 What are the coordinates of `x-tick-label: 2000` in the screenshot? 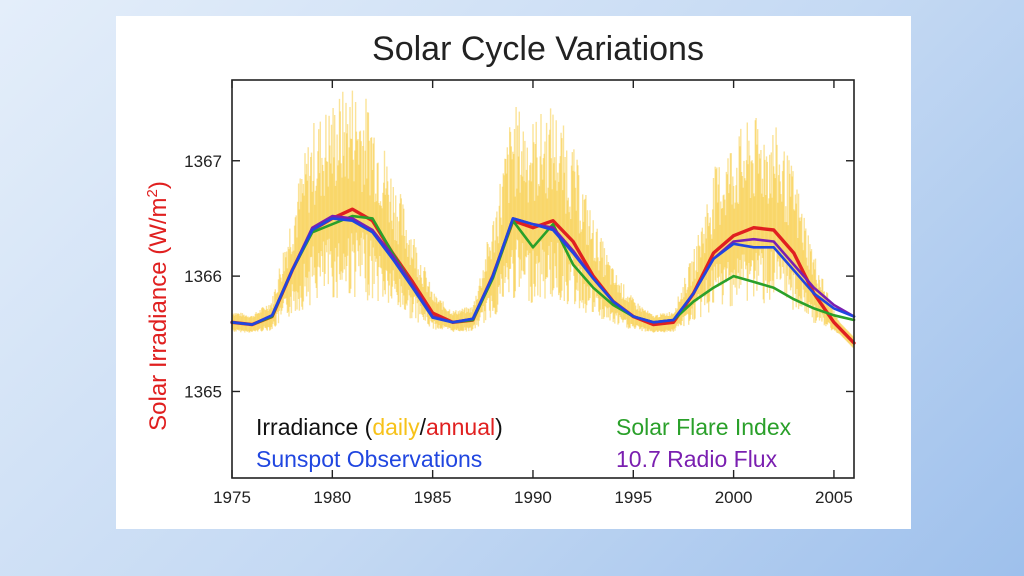 It's located at (734, 497).